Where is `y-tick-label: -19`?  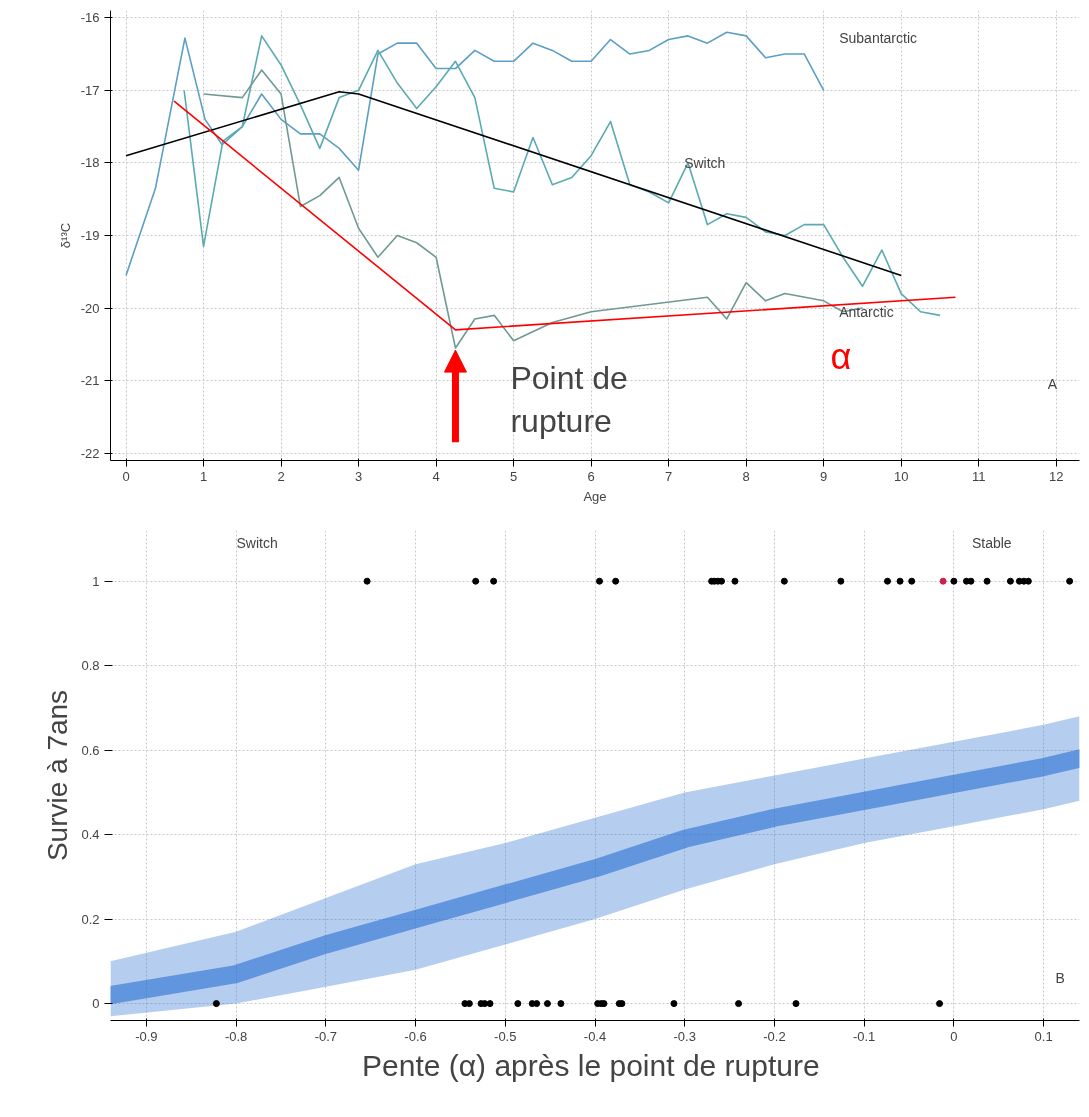 y-tick-label: -19 is located at coordinates (90, 235).